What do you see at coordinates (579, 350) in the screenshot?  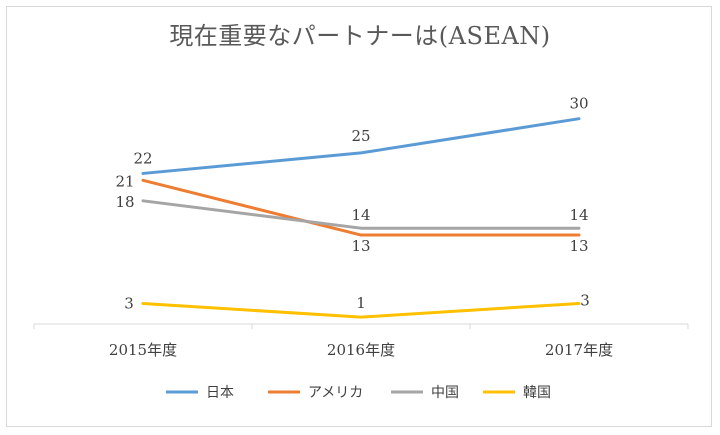 I see `x-tick-label: 2017年度` at bounding box center [579, 350].